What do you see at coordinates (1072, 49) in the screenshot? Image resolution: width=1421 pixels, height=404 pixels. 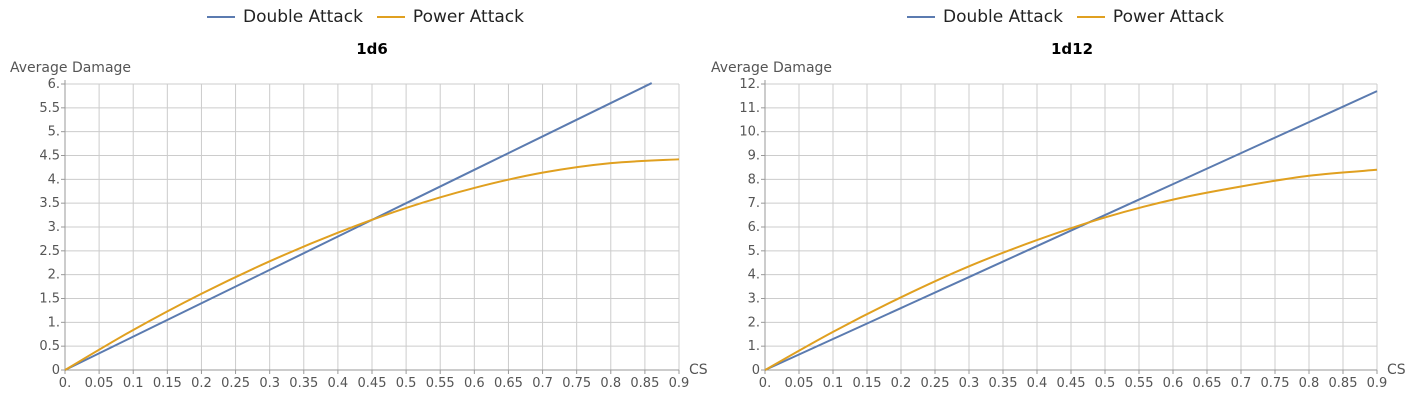 I see `chart-title: 1d12` at bounding box center [1072, 49].